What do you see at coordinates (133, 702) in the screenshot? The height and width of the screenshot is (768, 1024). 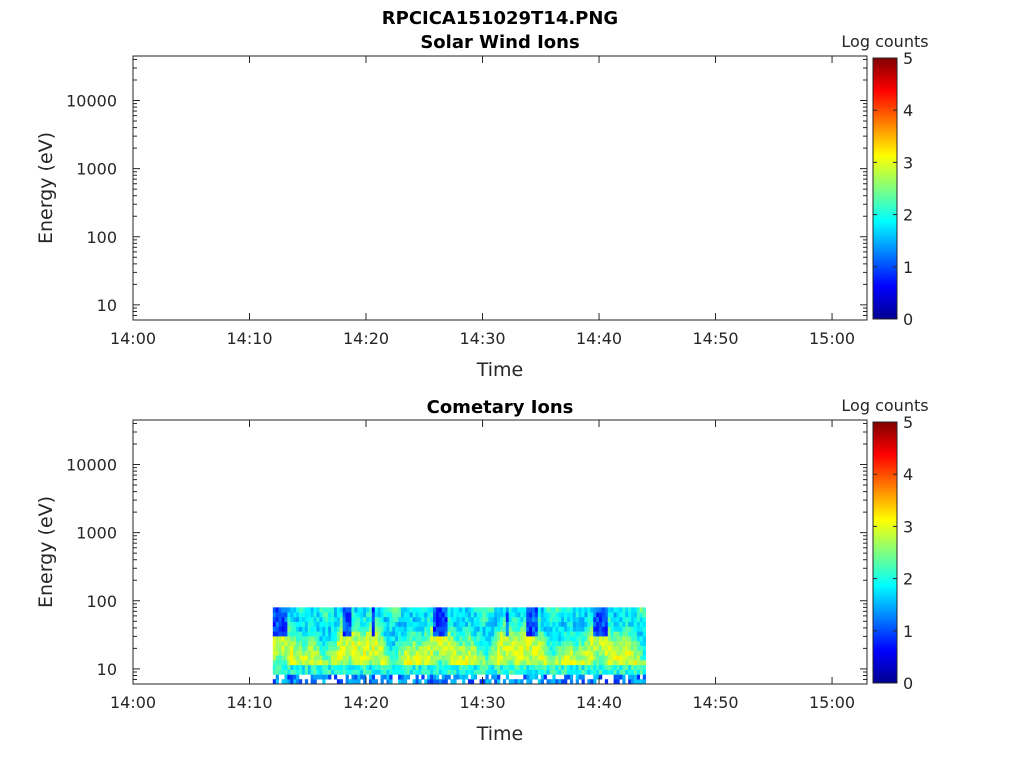 I see `x-tick-label: 14:00` at bounding box center [133, 702].